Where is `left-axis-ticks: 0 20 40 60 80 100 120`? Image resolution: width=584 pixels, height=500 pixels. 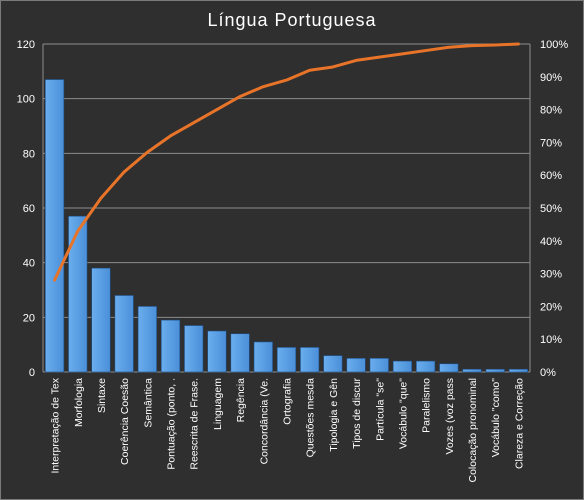
left-axis-ticks: 0 20 40 60 80 100 120 is located at coordinates (26, 209).